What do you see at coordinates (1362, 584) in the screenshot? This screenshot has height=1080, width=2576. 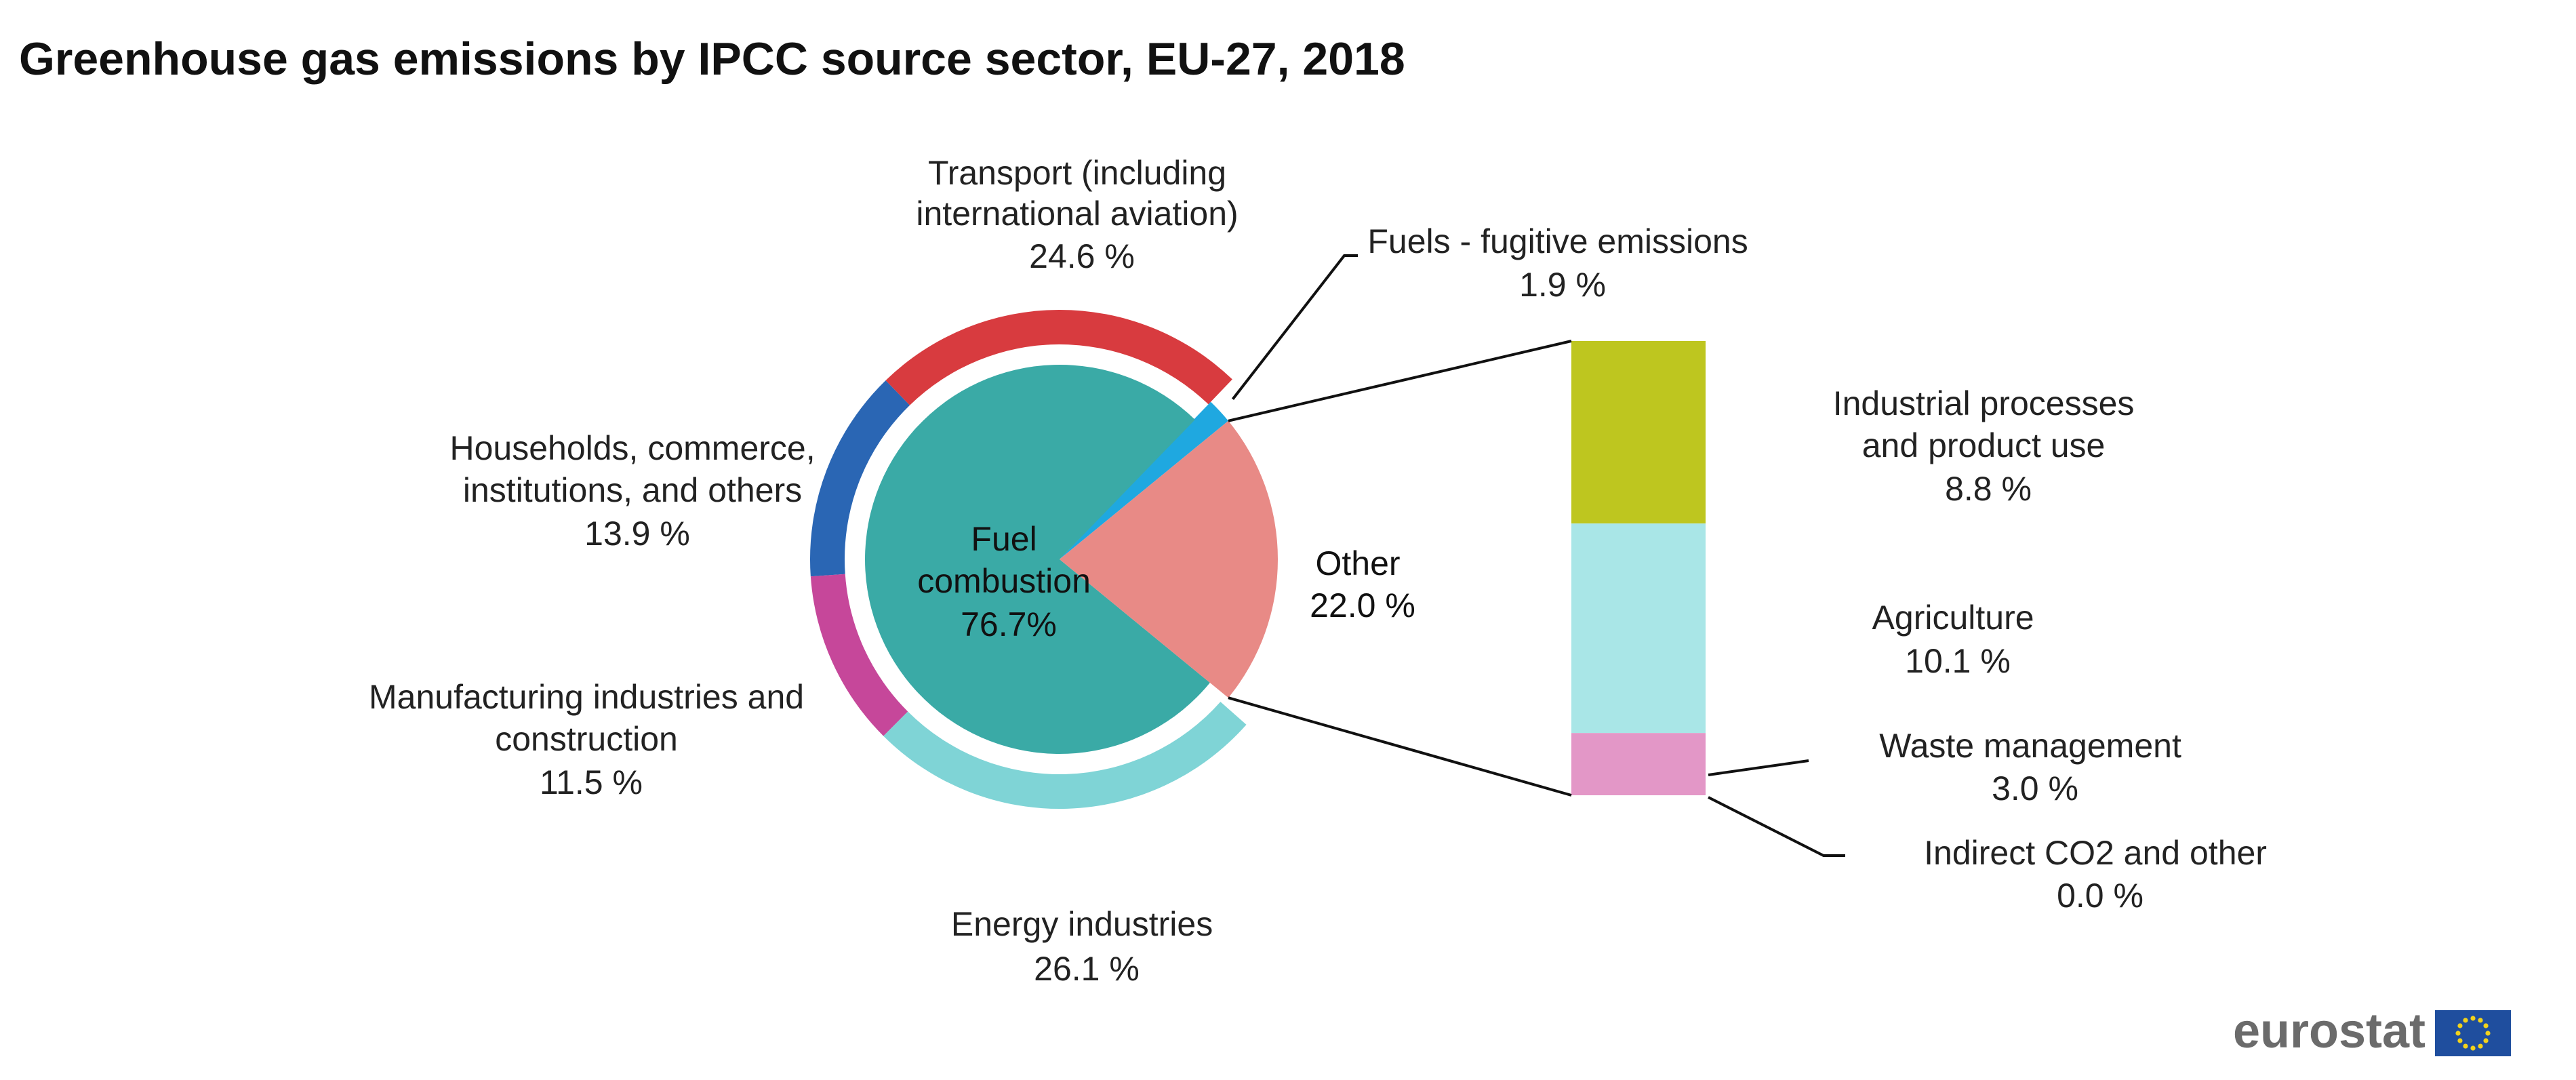 I see `label-other: Other 22.0 %` at bounding box center [1362, 584].